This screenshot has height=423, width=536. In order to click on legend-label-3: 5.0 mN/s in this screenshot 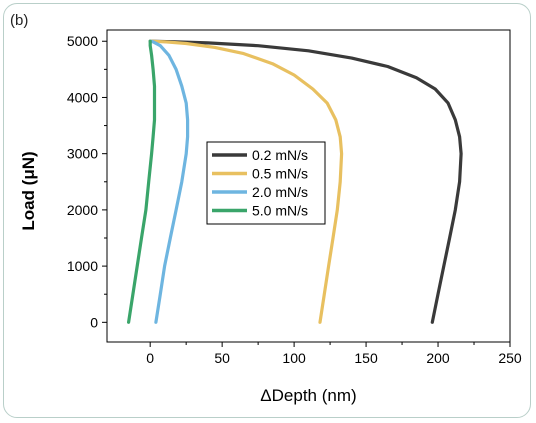, I will do `click(280, 211)`.